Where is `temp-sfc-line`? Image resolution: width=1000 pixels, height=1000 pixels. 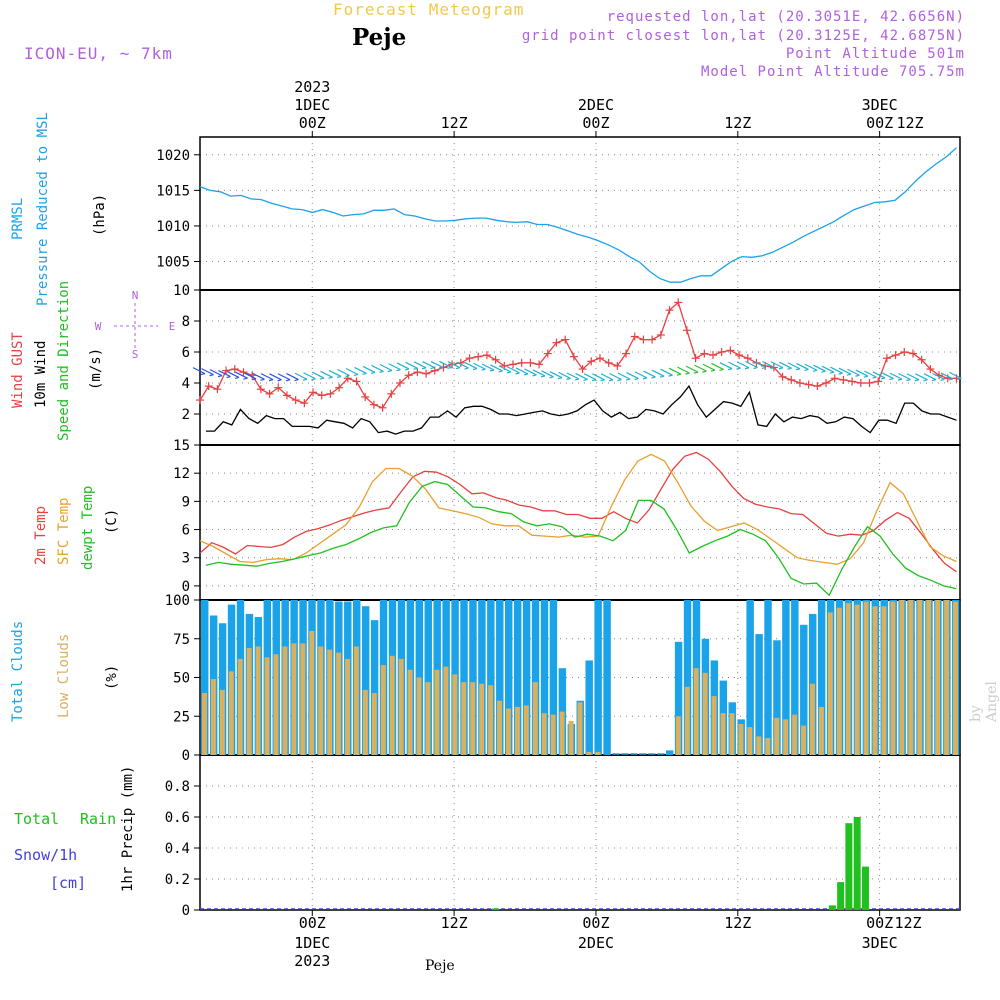 temp-sfc-line is located at coordinates (578, 509).